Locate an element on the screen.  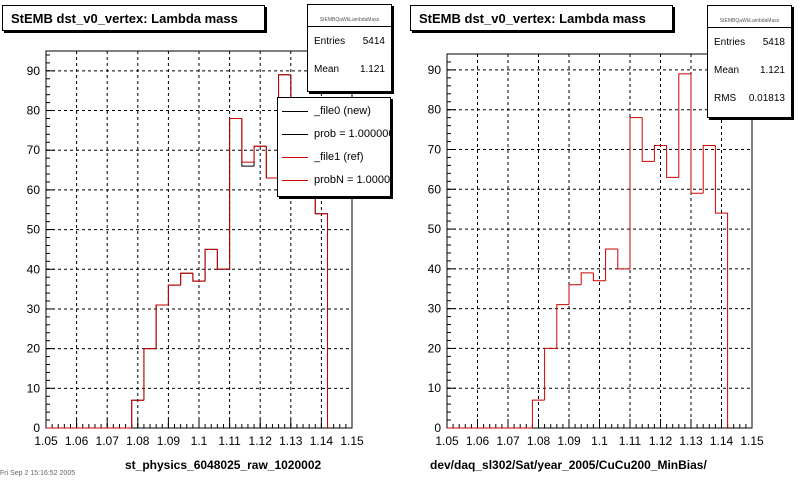
left-stats-mean-value: 1.121 is located at coordinates (372, 69).